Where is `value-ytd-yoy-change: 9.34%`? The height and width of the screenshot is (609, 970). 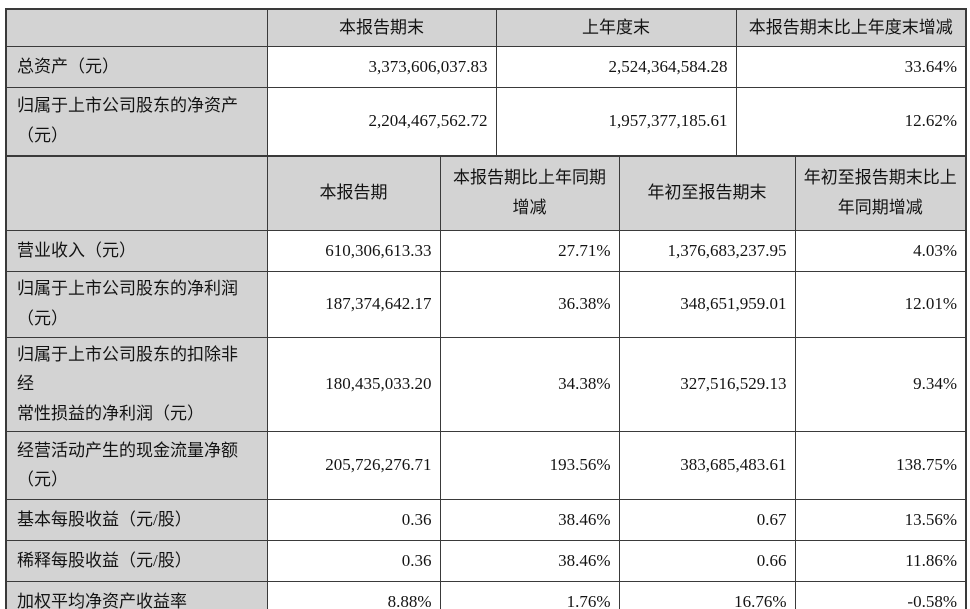 value-ytd-yoy-change: 9.34% is located at coordinates (880, 384).